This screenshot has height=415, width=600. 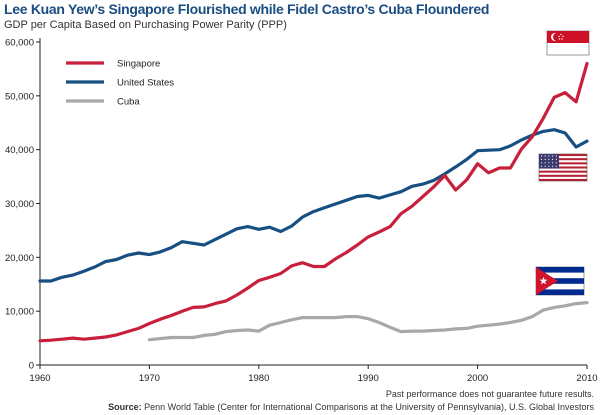 I want to click on legend-label-cuba: Cuba, so click(x=128, y=102).